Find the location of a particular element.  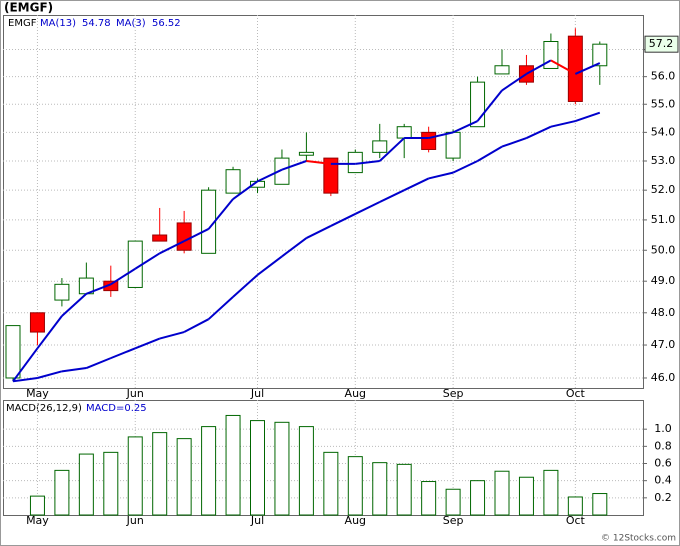

chart-title: (EMGF) is located at coordinates (28, 8).